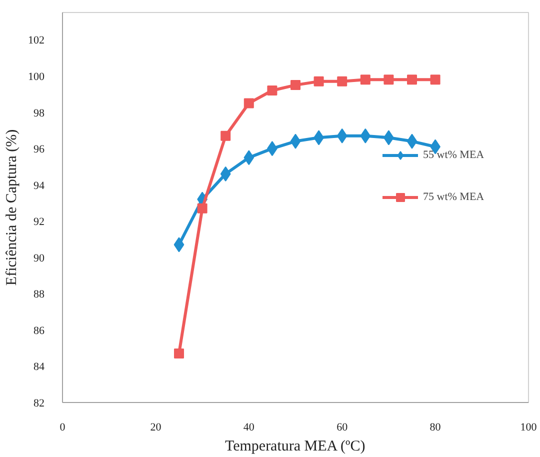 This screenshot has height=457, width=540. I want to click on y-tick-label: 84, so click(39, 367).